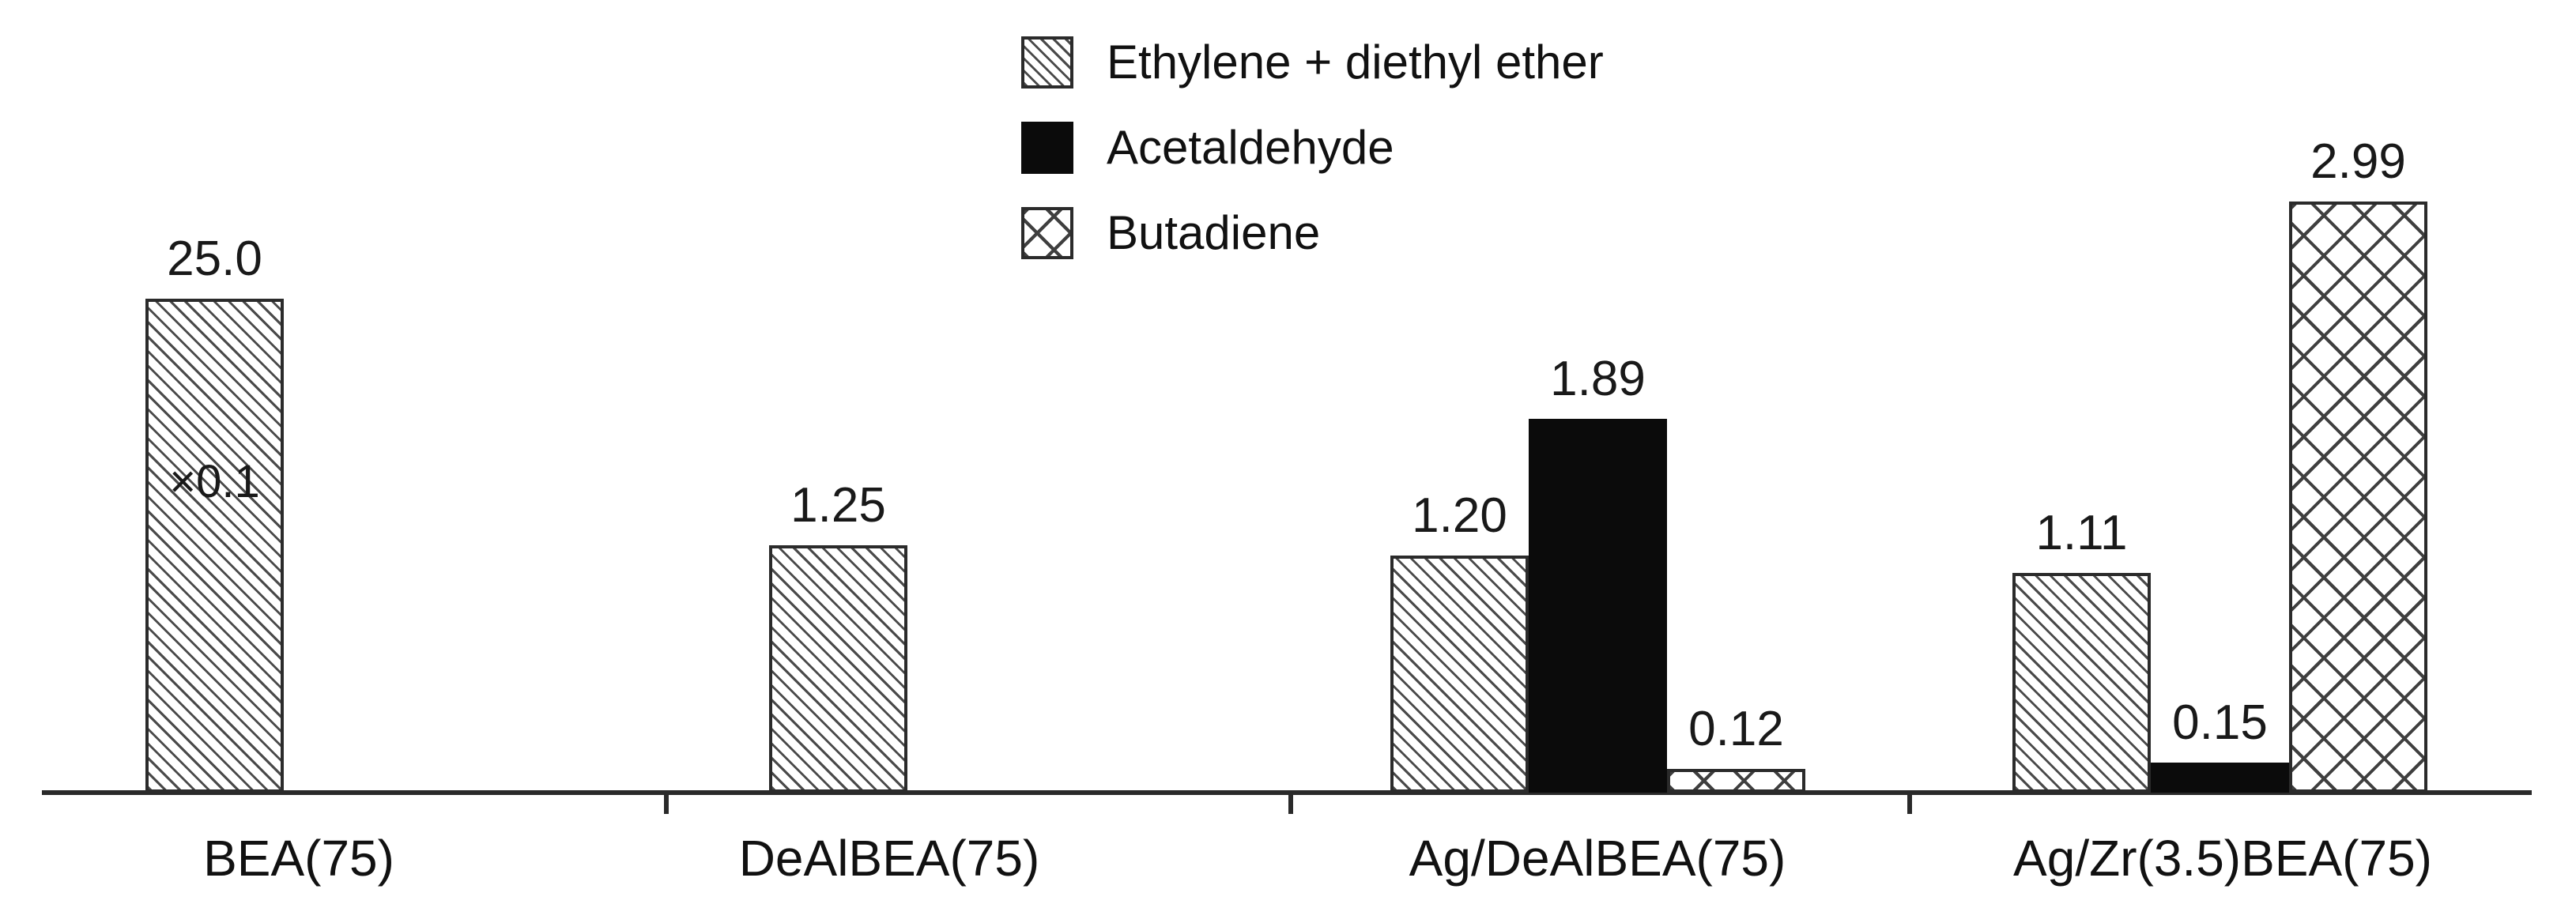 Image resolution: width=2576 pixels, height=923 pixels. Describe the element at coordinates (1597, 858) in the screenshot. I see `category-label-ag-dealbea-75: Ag/DeAlBEA(75)` at that location.